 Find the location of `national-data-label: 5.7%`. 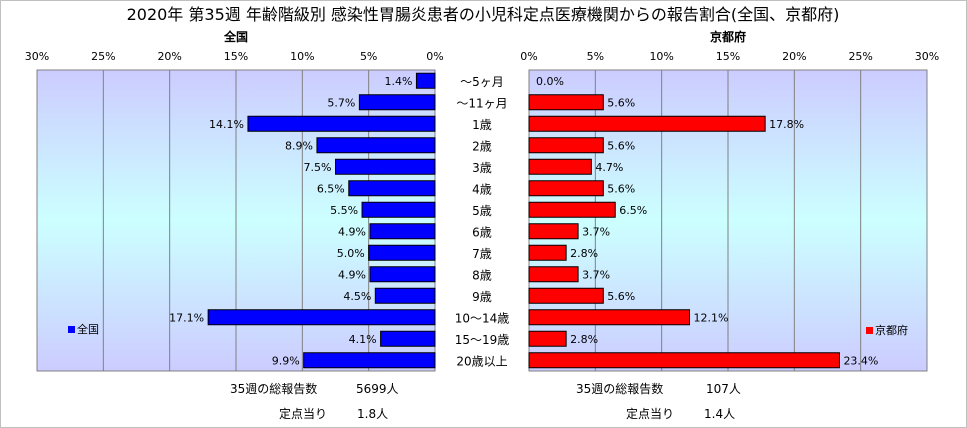

national-data-label: 5.7% is located at coordinates (341, 102).